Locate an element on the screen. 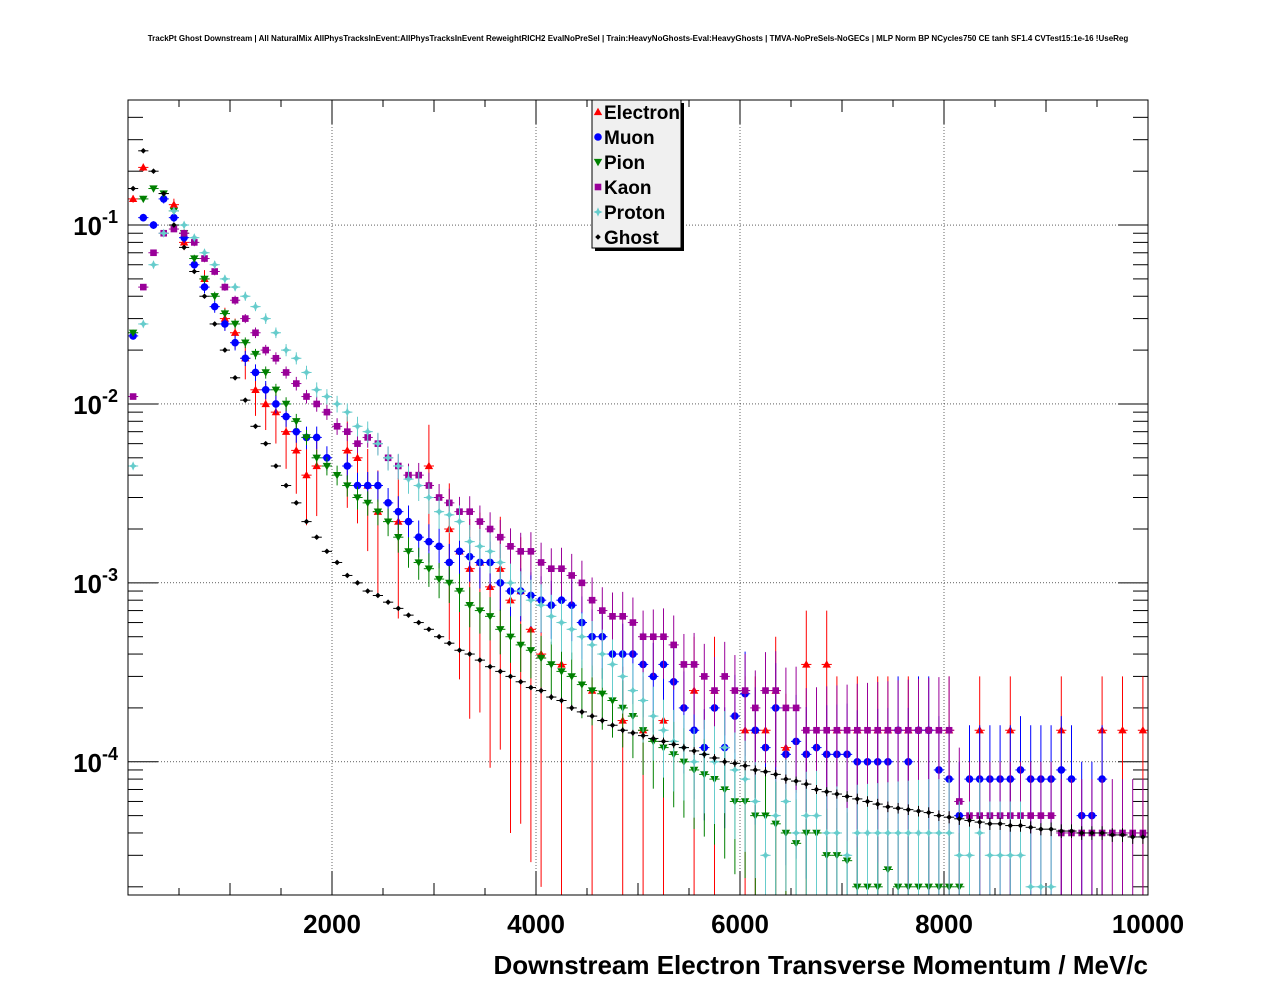  x-tick-labels: 2000 4000 6000 8000 10000 is located at coordinates (743, 924).